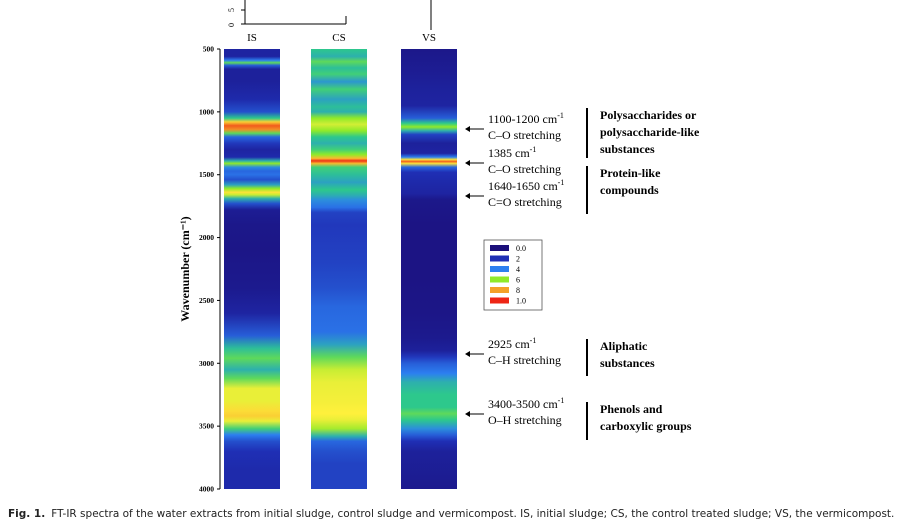  I want to click on group-label: Aliphatic, so click(624, 346).